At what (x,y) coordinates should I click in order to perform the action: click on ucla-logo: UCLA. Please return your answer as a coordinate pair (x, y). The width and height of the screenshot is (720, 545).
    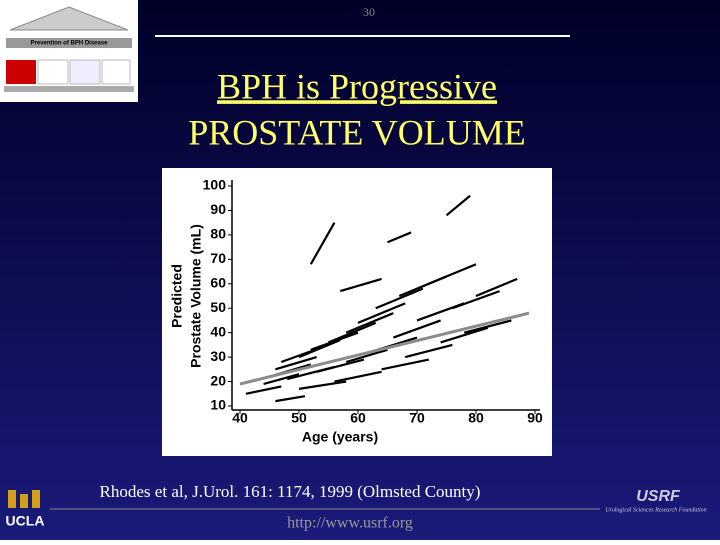
    Looking at the image, I should click on (25, 509).